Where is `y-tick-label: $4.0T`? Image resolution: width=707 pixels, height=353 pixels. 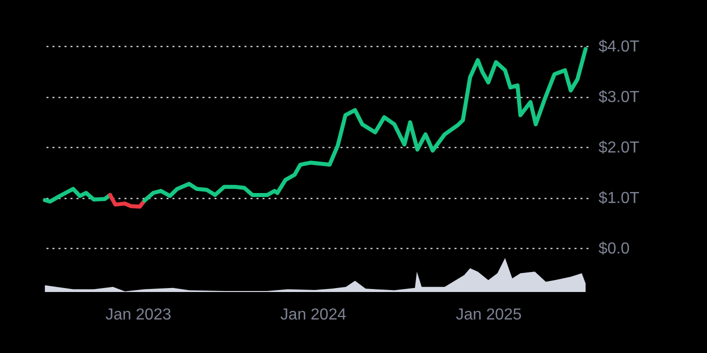 y-tick-label: $4.0T is located at coordinates (619, 47).